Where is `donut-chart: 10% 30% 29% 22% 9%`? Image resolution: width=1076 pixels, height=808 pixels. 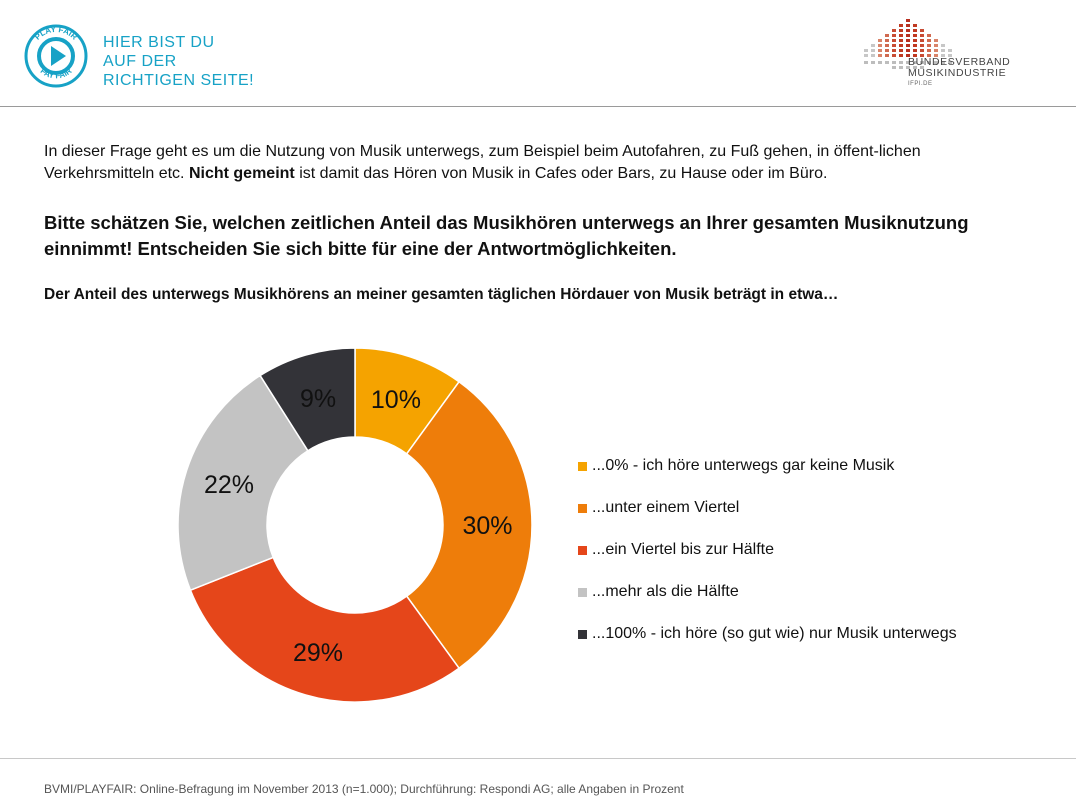 donut-chart: 10% 30% 29% 22% 9% is located at coordinates (355, 525).